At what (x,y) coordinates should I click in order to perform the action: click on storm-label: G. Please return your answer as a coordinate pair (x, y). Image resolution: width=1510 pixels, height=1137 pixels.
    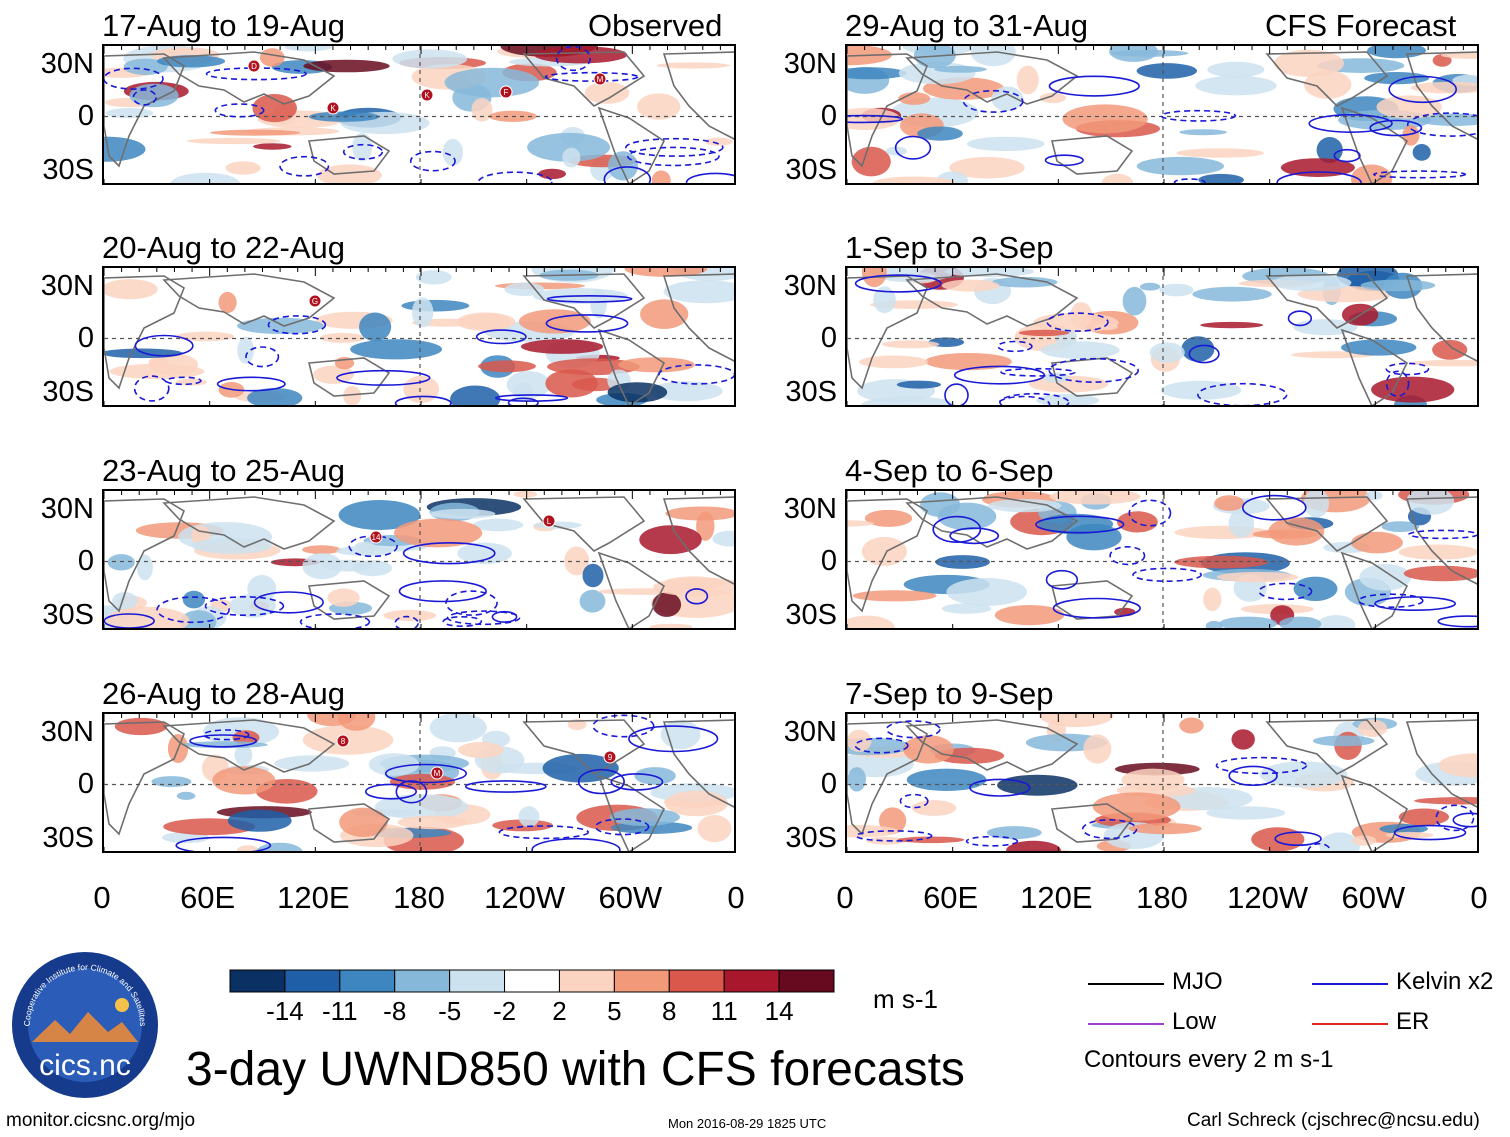
    Looking at the image, I should click on (315, 301).